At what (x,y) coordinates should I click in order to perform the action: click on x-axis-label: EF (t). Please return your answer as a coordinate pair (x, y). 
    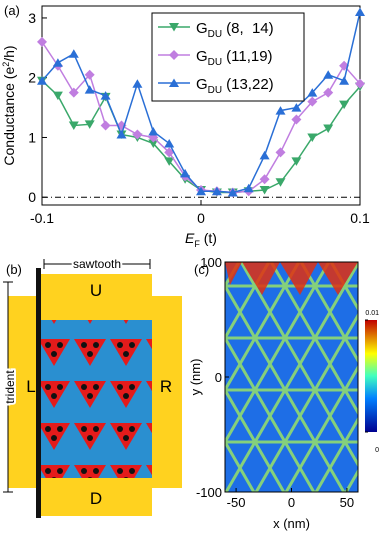
    Looking at the image, I should click on (201, 239).